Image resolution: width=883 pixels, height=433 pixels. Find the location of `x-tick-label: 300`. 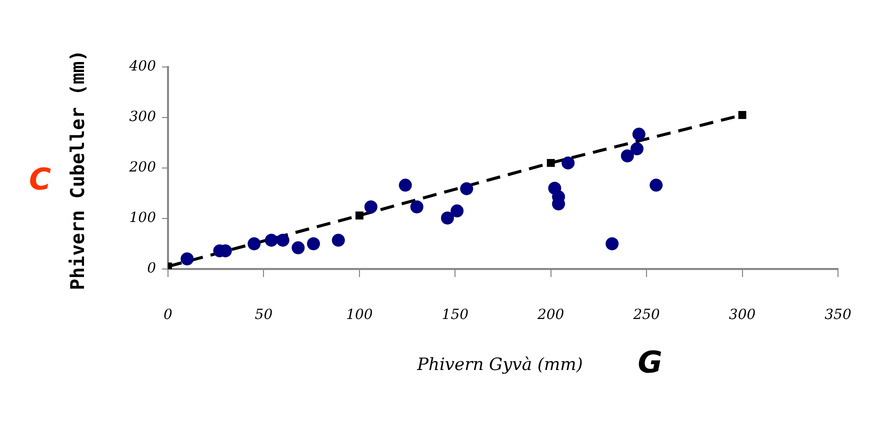

x-tick-label: 300 is located at coordinates (742, 315).